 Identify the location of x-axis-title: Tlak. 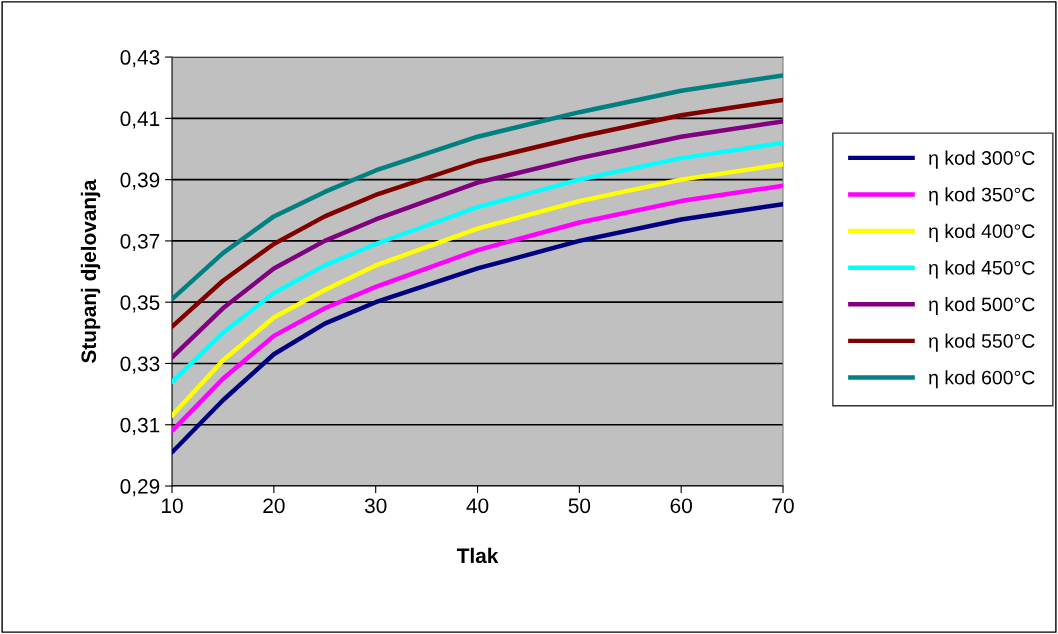
(477, 555).